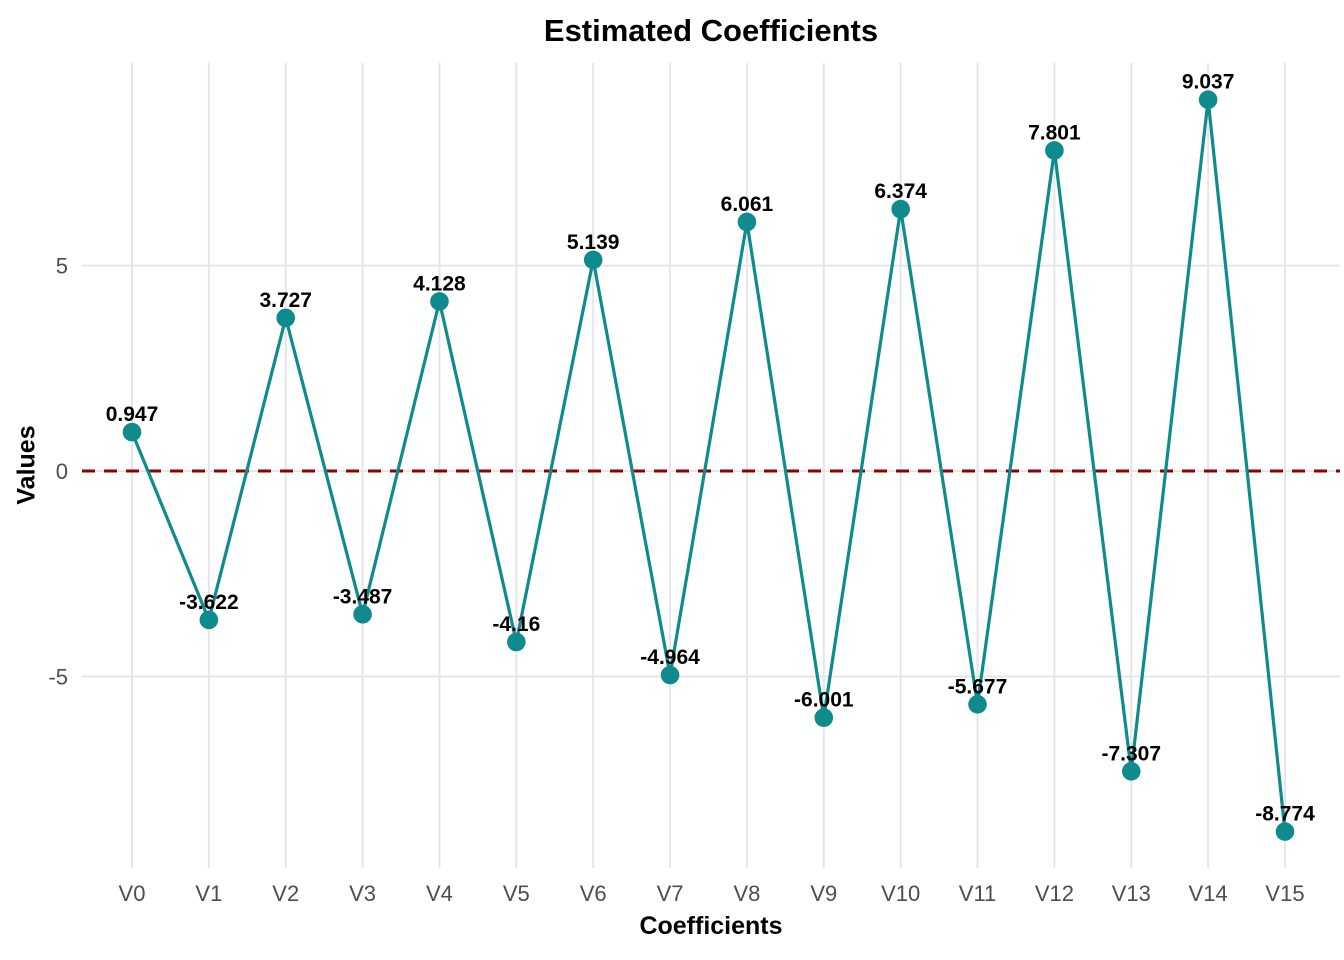 Image resolution: width=1344 pixels, height=960 pixels. I want to click on point-label-V7: -4.964, so click(670, 657).